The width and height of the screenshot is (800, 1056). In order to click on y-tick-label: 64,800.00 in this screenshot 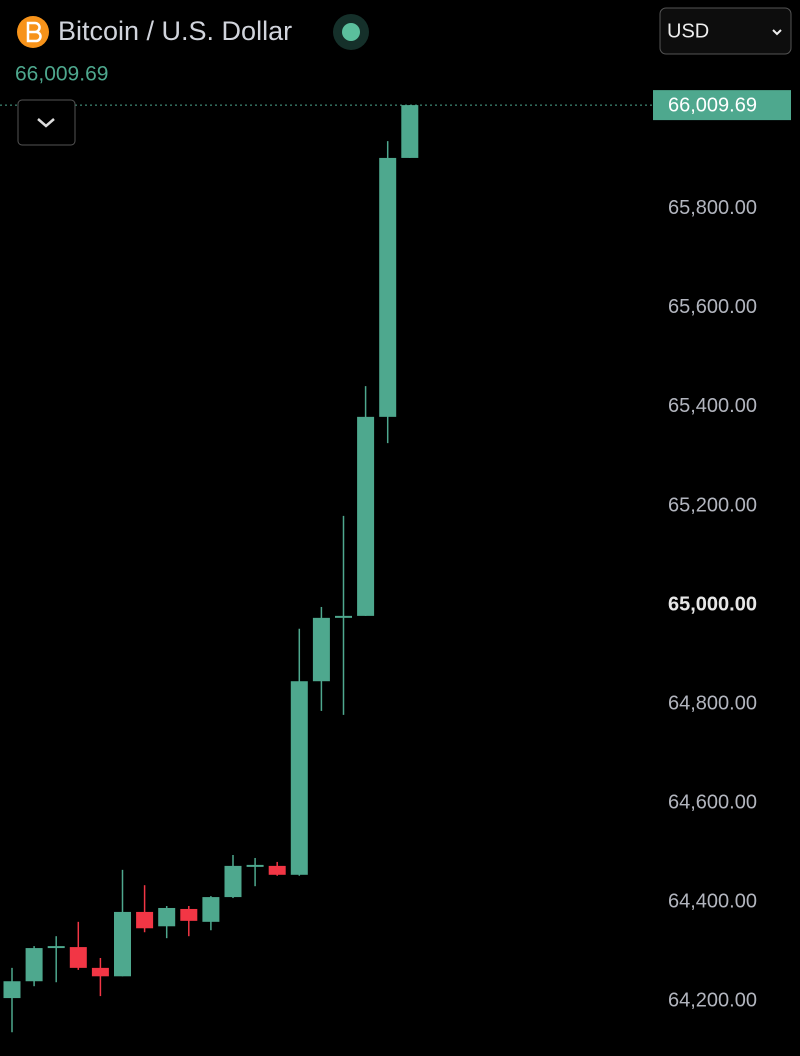, I will do `click(712, 703)`.